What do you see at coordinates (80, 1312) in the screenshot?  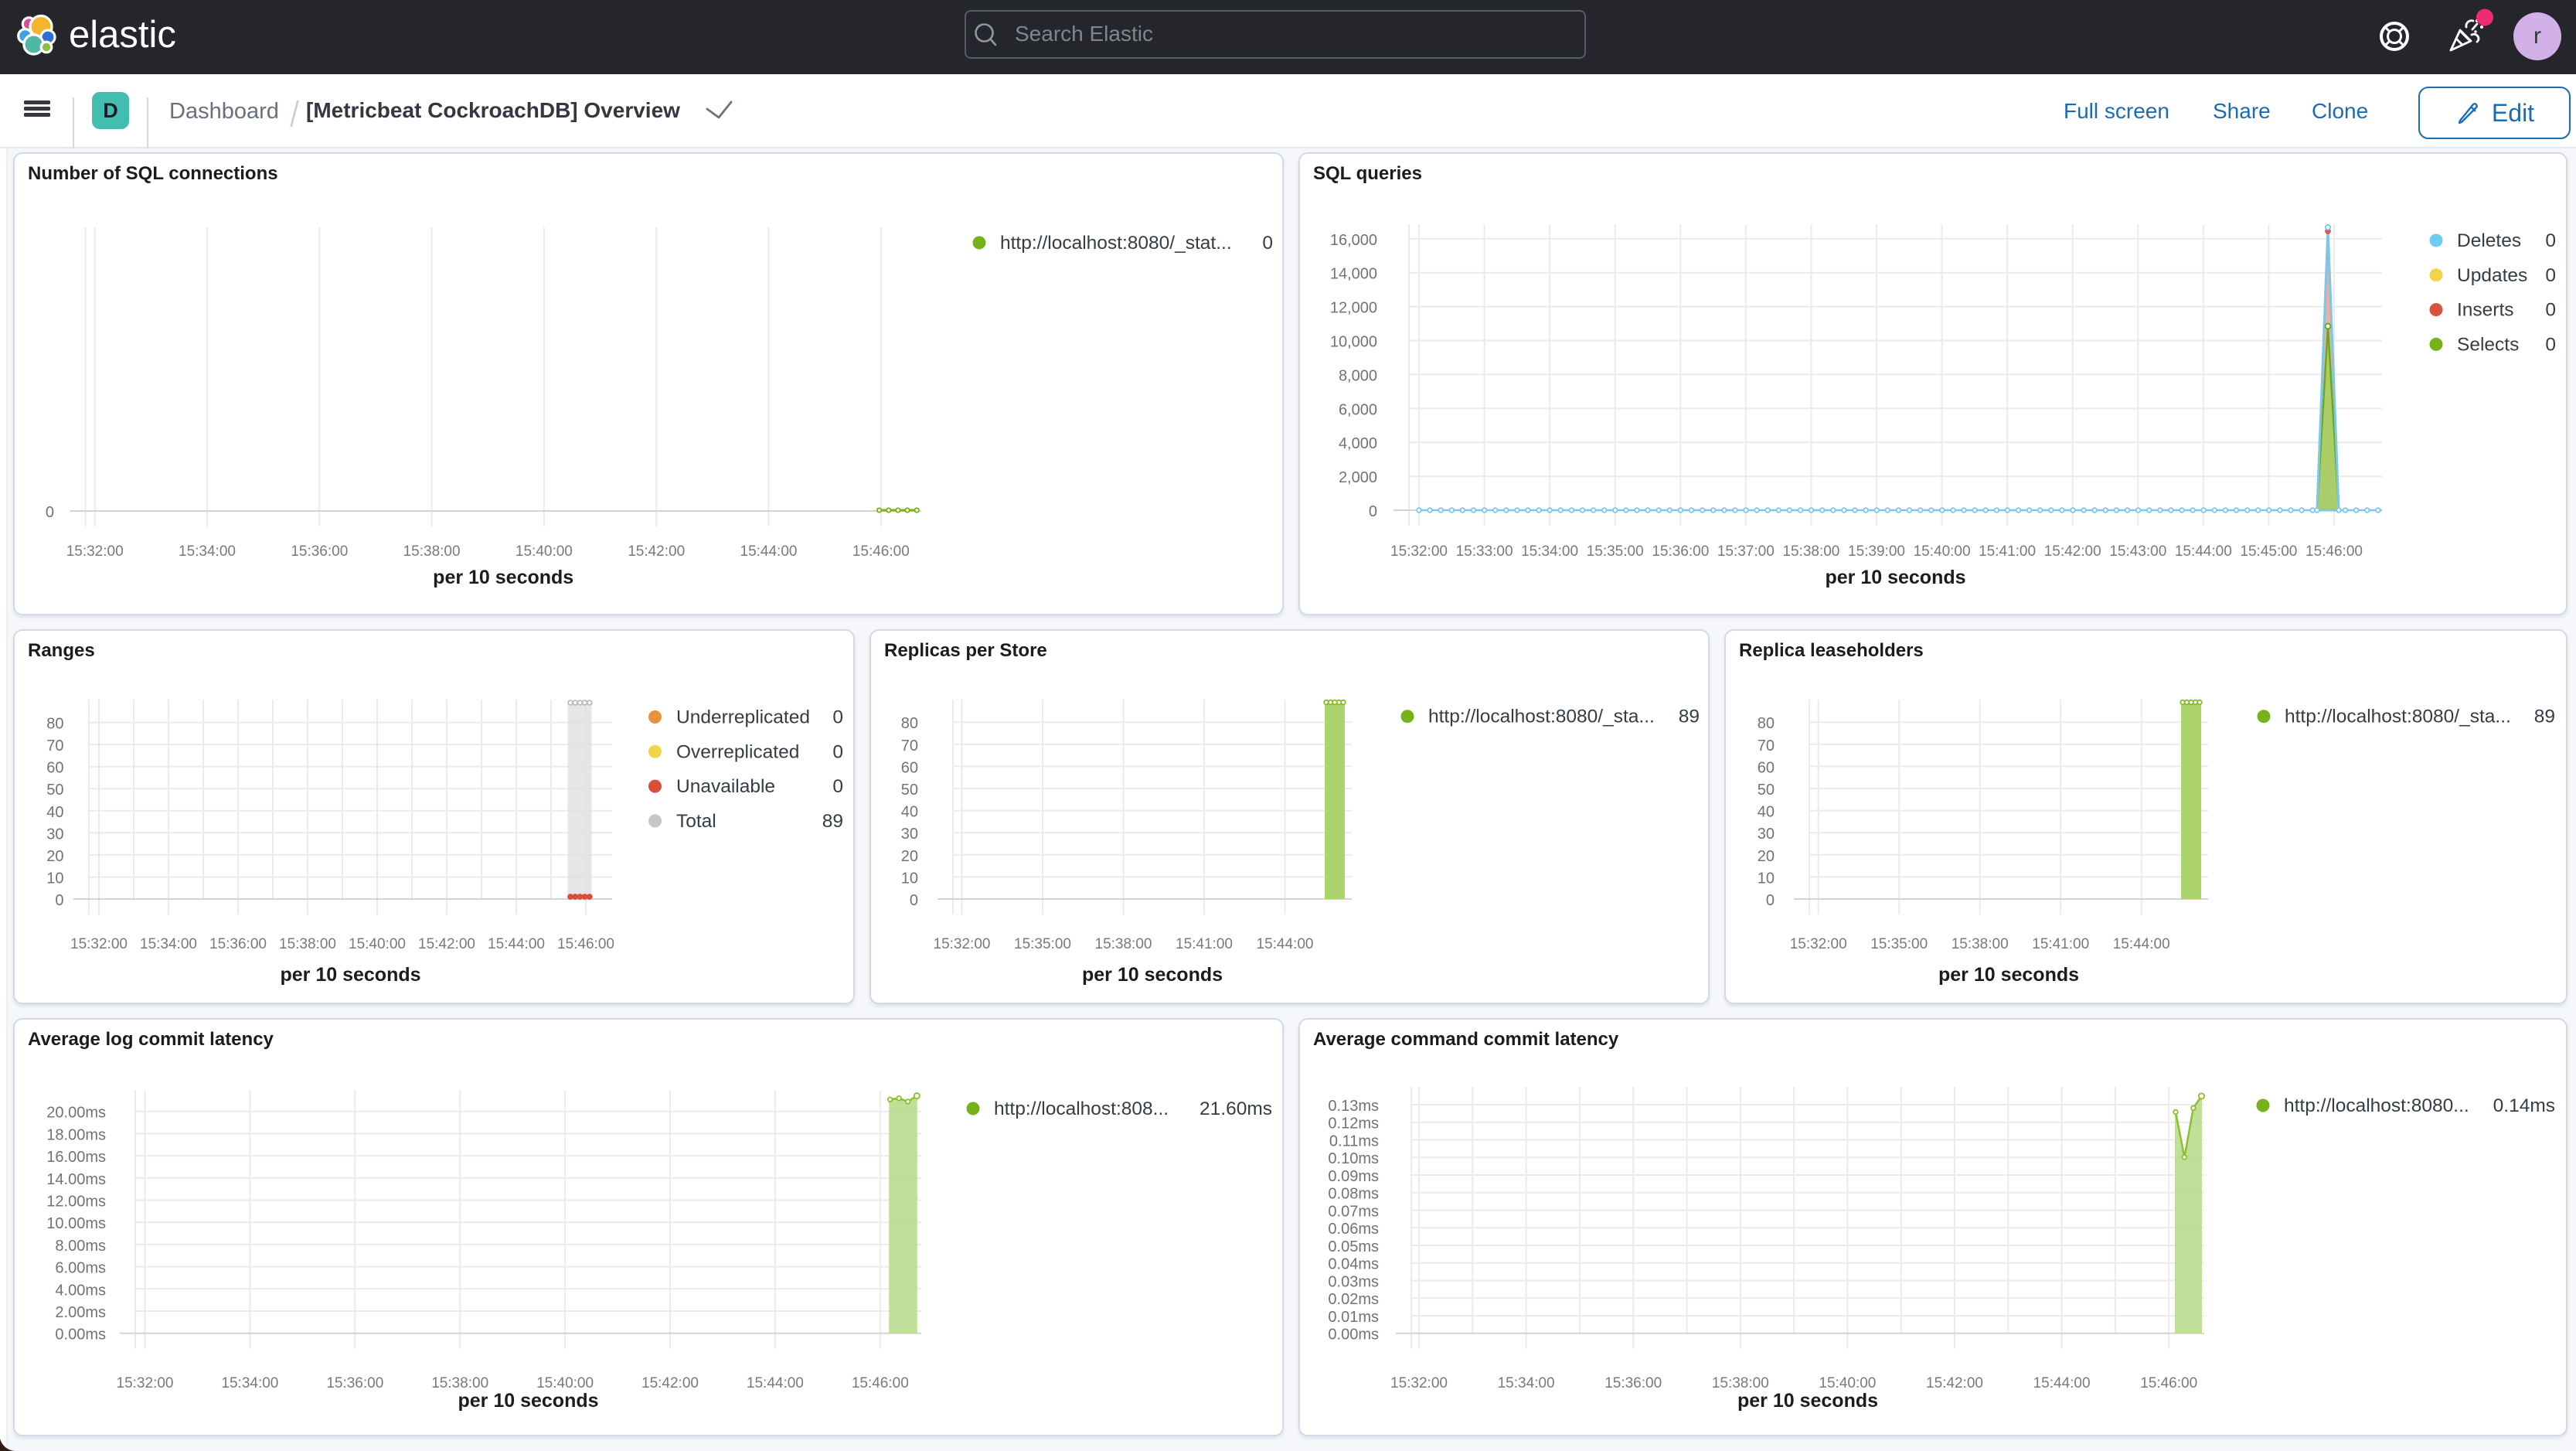 I see `svg-text: 2.00ms` at bounding box center [80, 1312].